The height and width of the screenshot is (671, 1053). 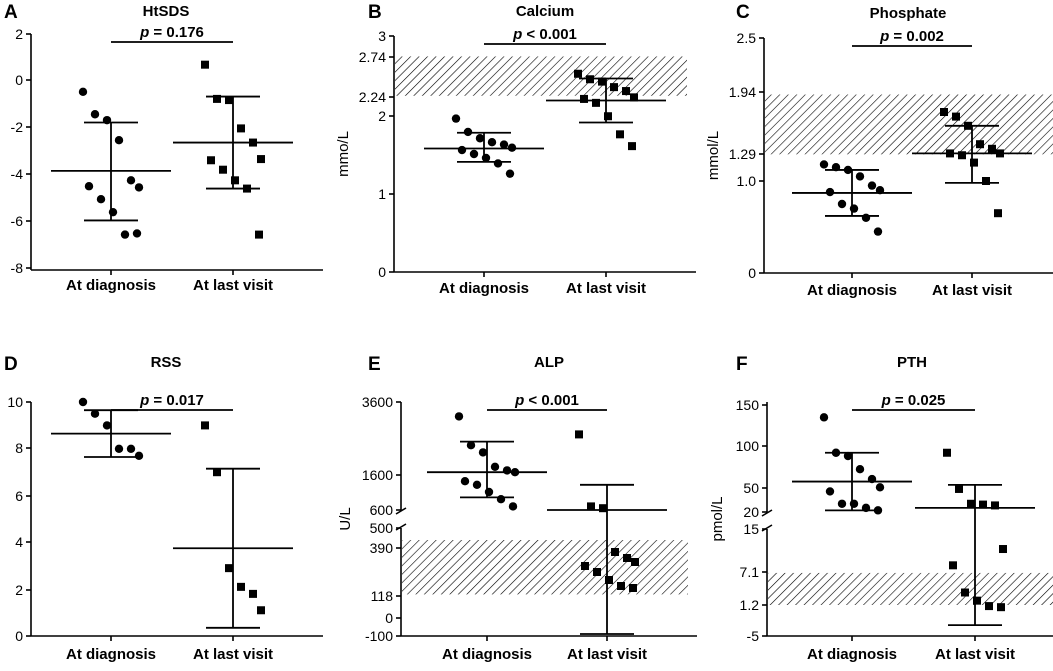 I want to click on y-tick-label: 3600, so click(x=377, y=402).